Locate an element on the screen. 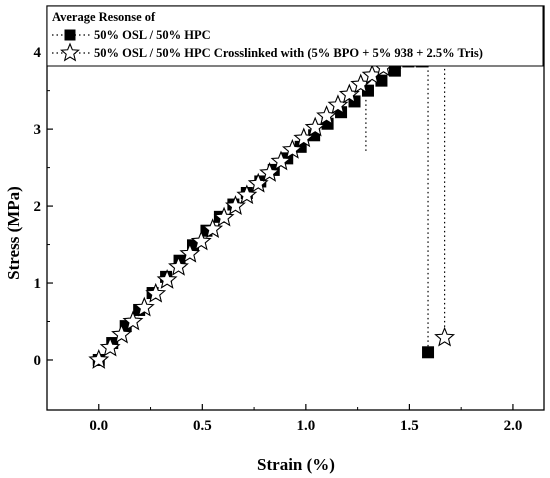 The width and height of the screenshot is (550, 478). x-tick-label: 2.0 is located at coordinates (513, 426).